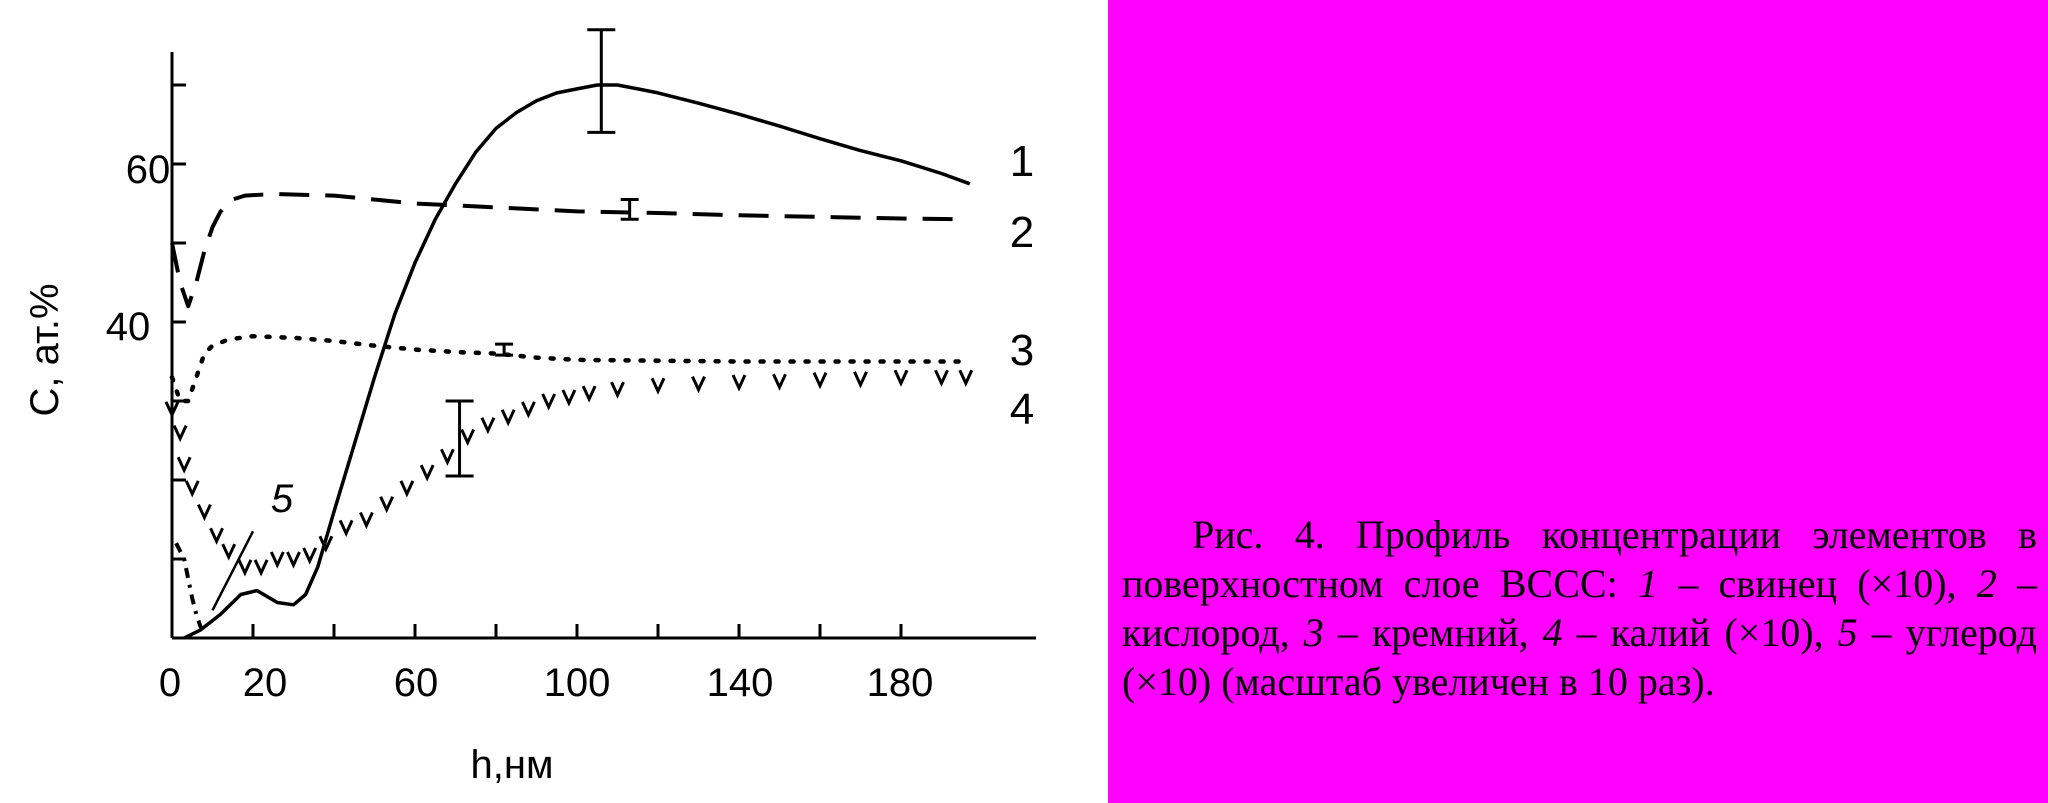  I want to click on x-tick-label-180: 180, so click(900, 683).